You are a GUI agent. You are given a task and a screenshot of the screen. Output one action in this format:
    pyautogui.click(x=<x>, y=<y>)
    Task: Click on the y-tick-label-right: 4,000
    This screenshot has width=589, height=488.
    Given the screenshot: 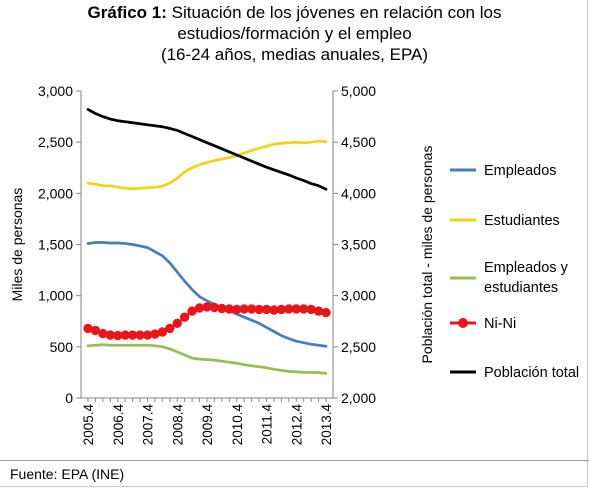 What is the action you would take?
    pyautogui.click(x=358, y=193)
    